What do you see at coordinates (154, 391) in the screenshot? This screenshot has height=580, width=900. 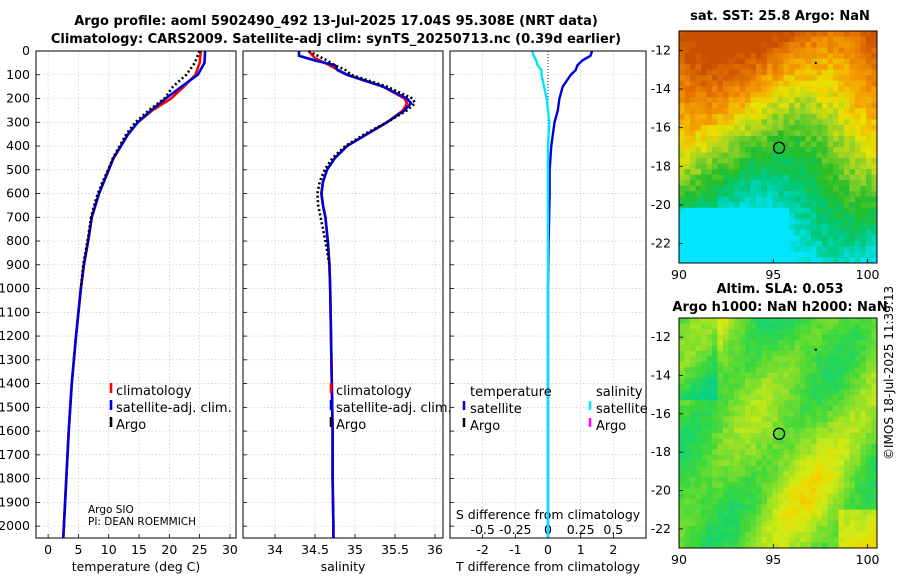 I see `legend-entry-label: climatology` at bounding box center [154, 391].